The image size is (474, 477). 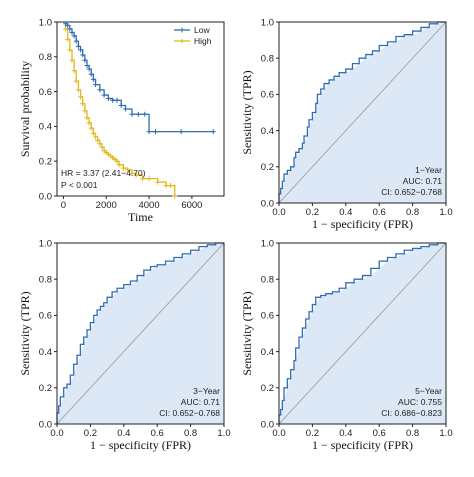 What do you see at coordinates (148, 205) in the screenshot?
I see `x-tick-label: 4000` at bounding box center [148, 205].